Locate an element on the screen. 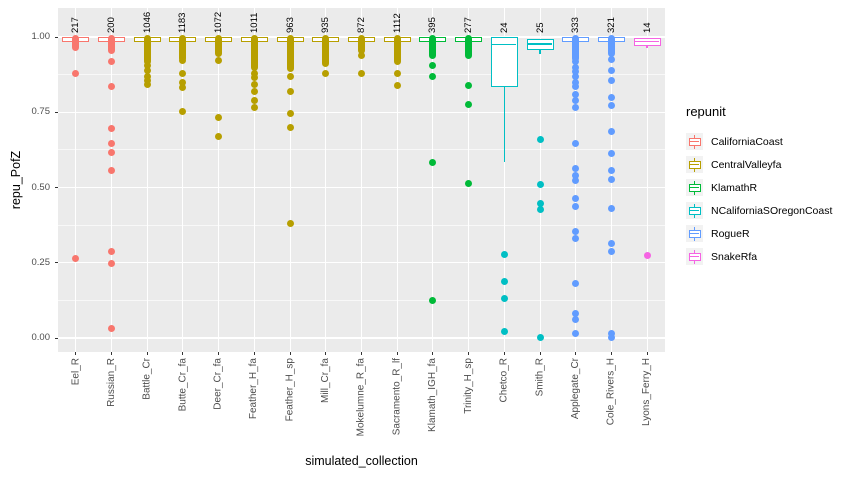  x-tick-label: Butte_Cr_fa is located at coordinates (182, 385).